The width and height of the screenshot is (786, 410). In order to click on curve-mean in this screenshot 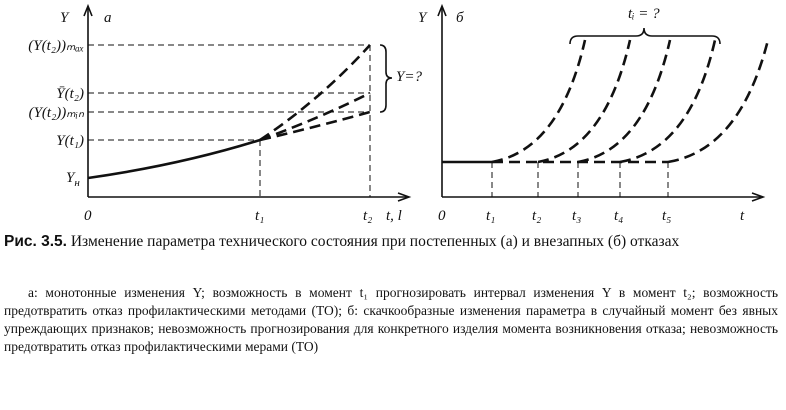, I will do `click(315, 116)`.